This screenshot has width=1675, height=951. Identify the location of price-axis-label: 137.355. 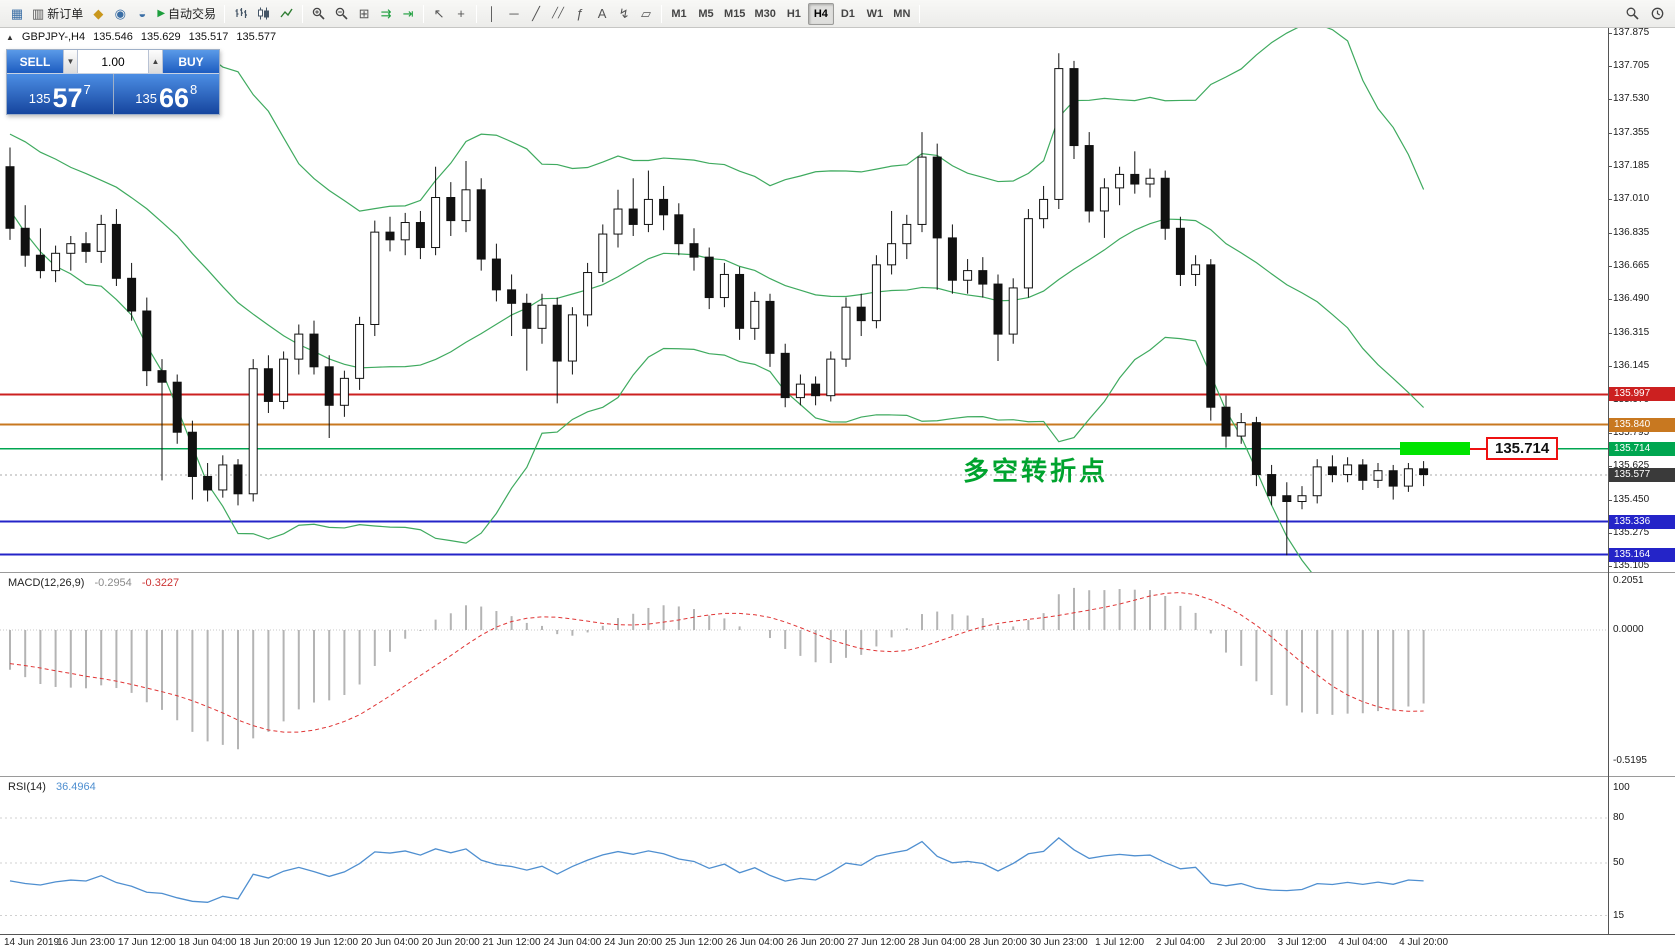
(1631, 133).